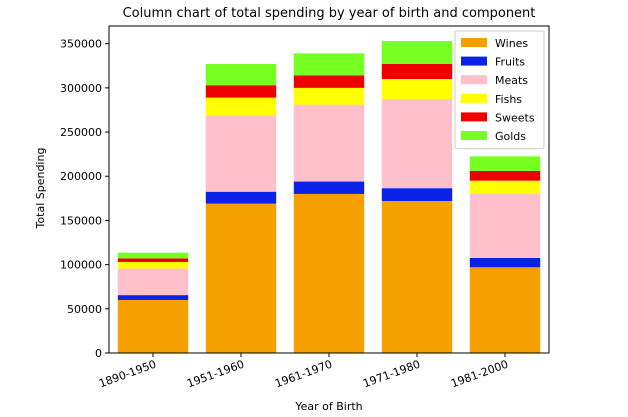  I want to click on legend-swatch-golds, so click(474, 135).